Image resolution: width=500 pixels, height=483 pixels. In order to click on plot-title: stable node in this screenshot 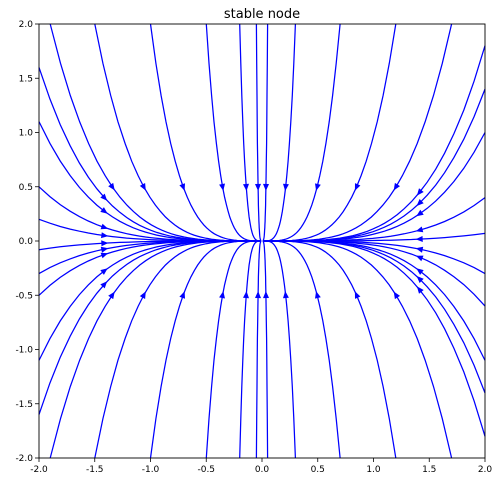, I will do `click(262, 14)`.